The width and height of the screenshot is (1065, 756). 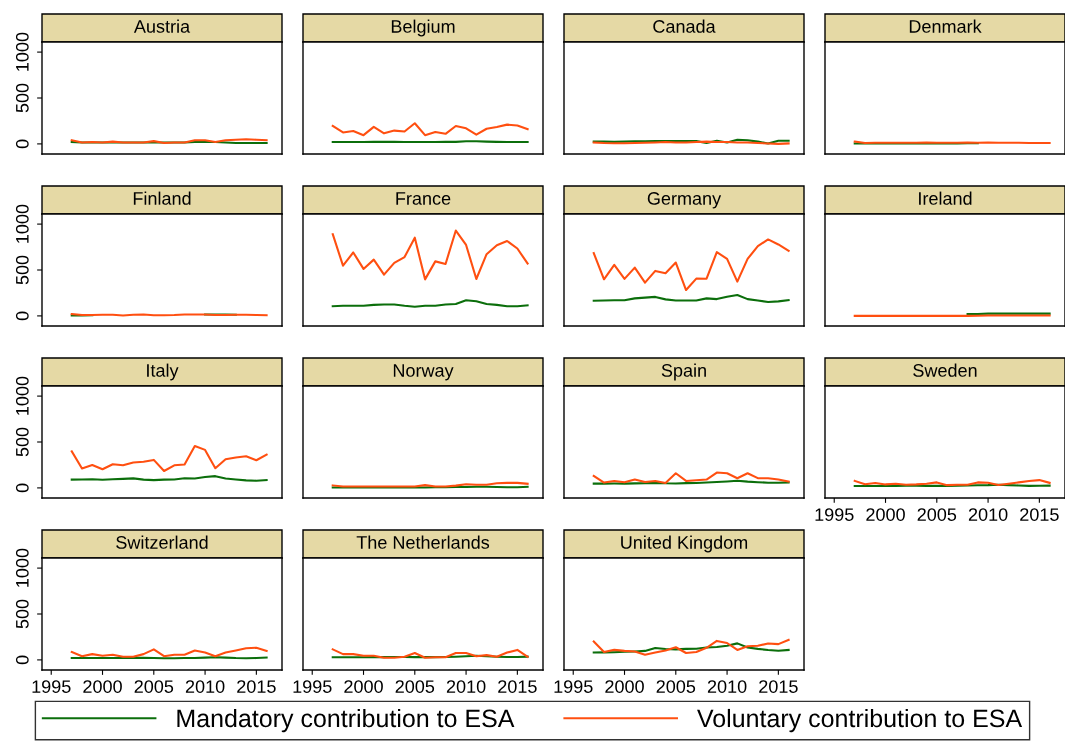 I want to click on legend-label: Voluntary contribution to ESA, so click(x=860, y=720).